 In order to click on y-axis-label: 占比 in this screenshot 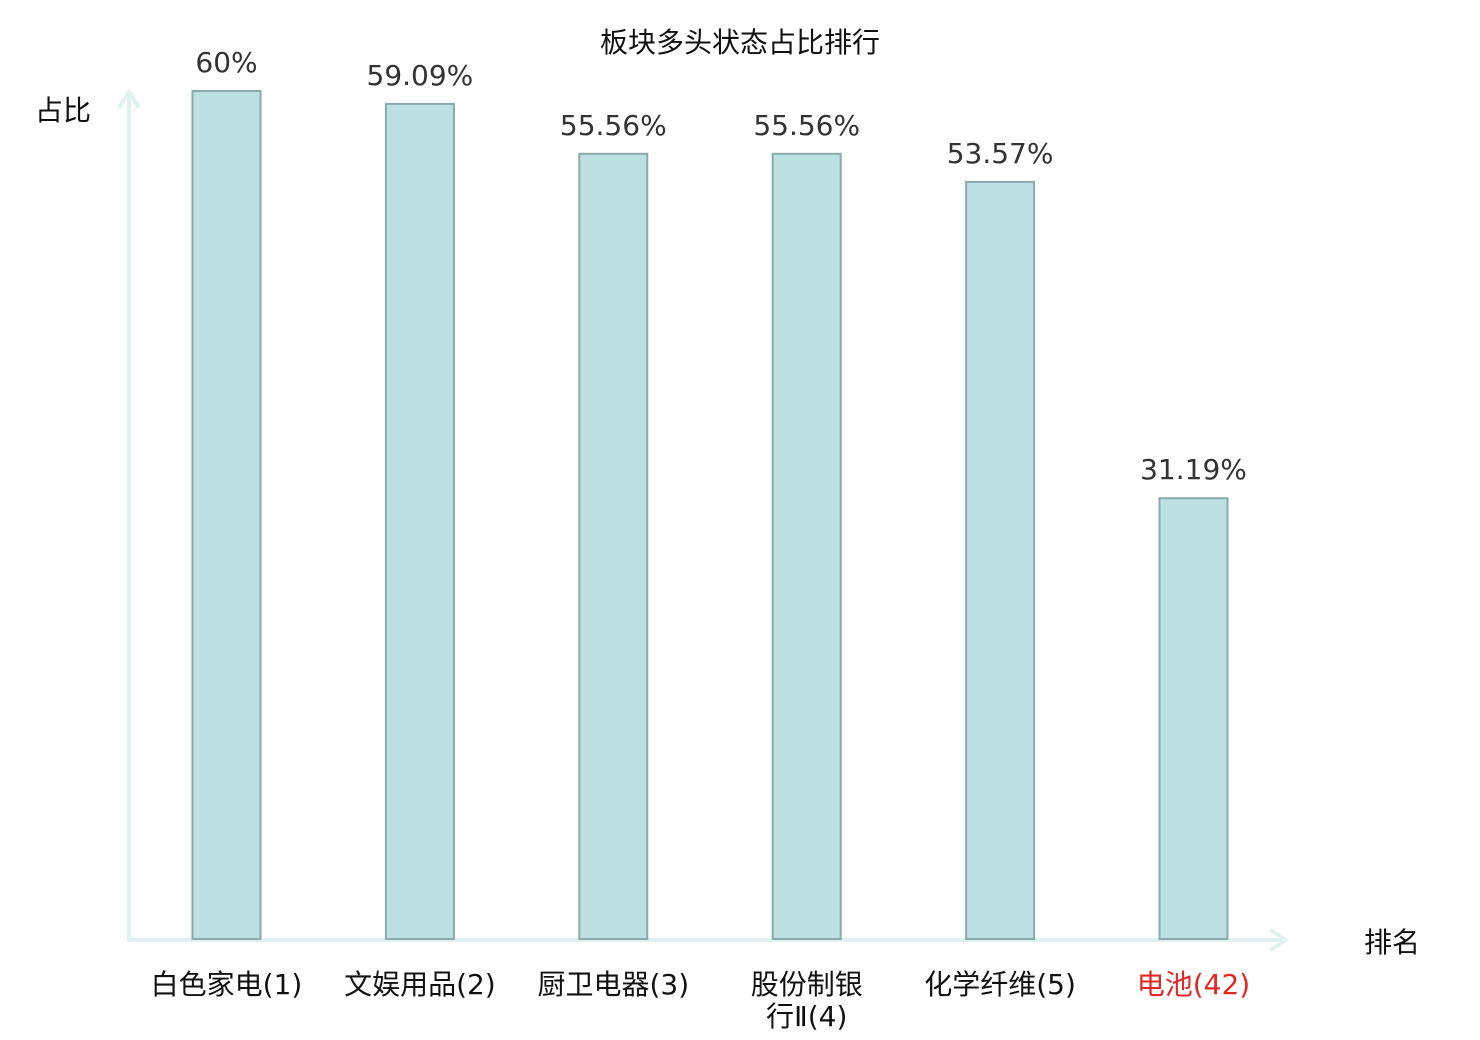, I will do `click(63, 110)`.